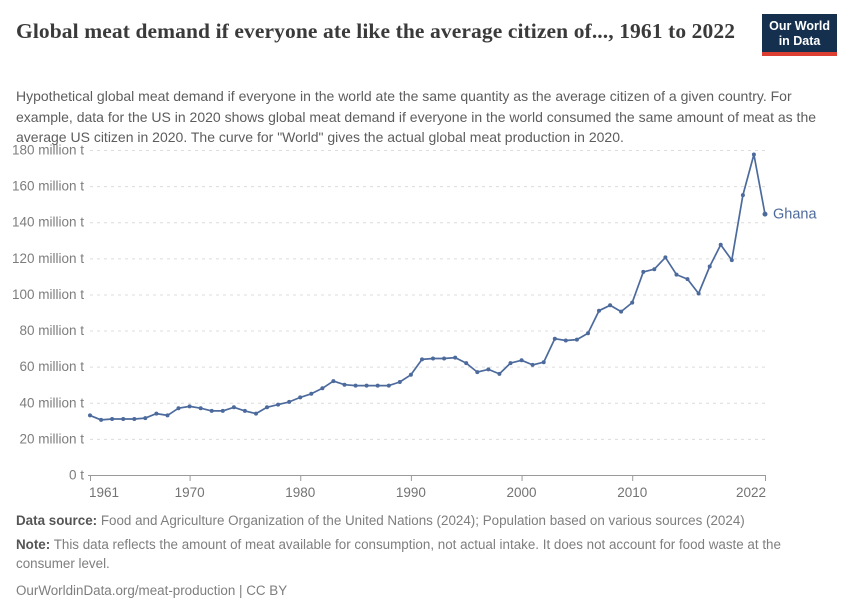  I want to click on y-axis-label: 120 million t, so click(48, 258).